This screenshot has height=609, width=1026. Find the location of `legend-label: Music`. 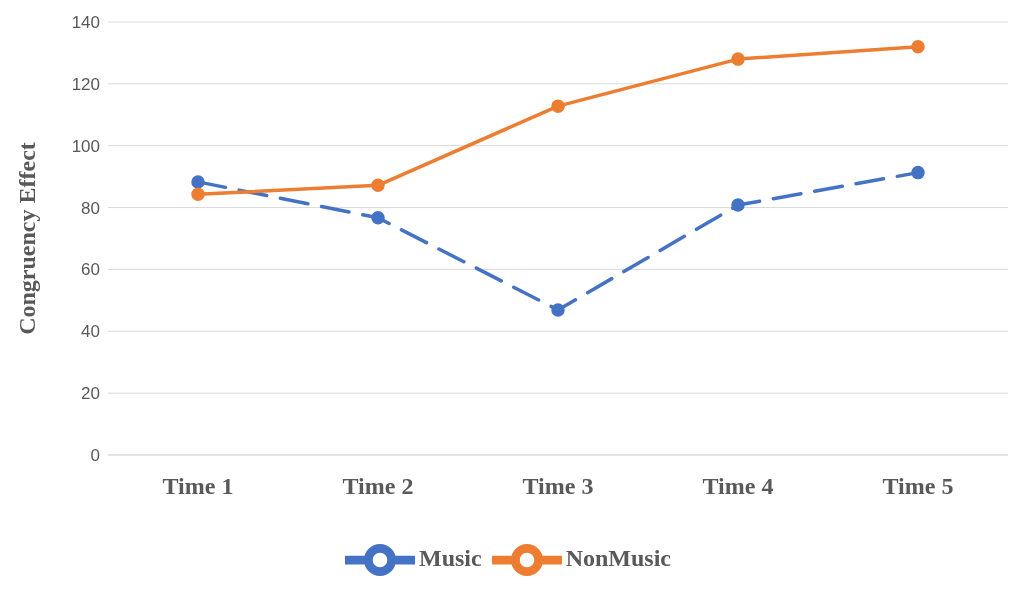

legend-label: Music is located at coordinates (450, 557).